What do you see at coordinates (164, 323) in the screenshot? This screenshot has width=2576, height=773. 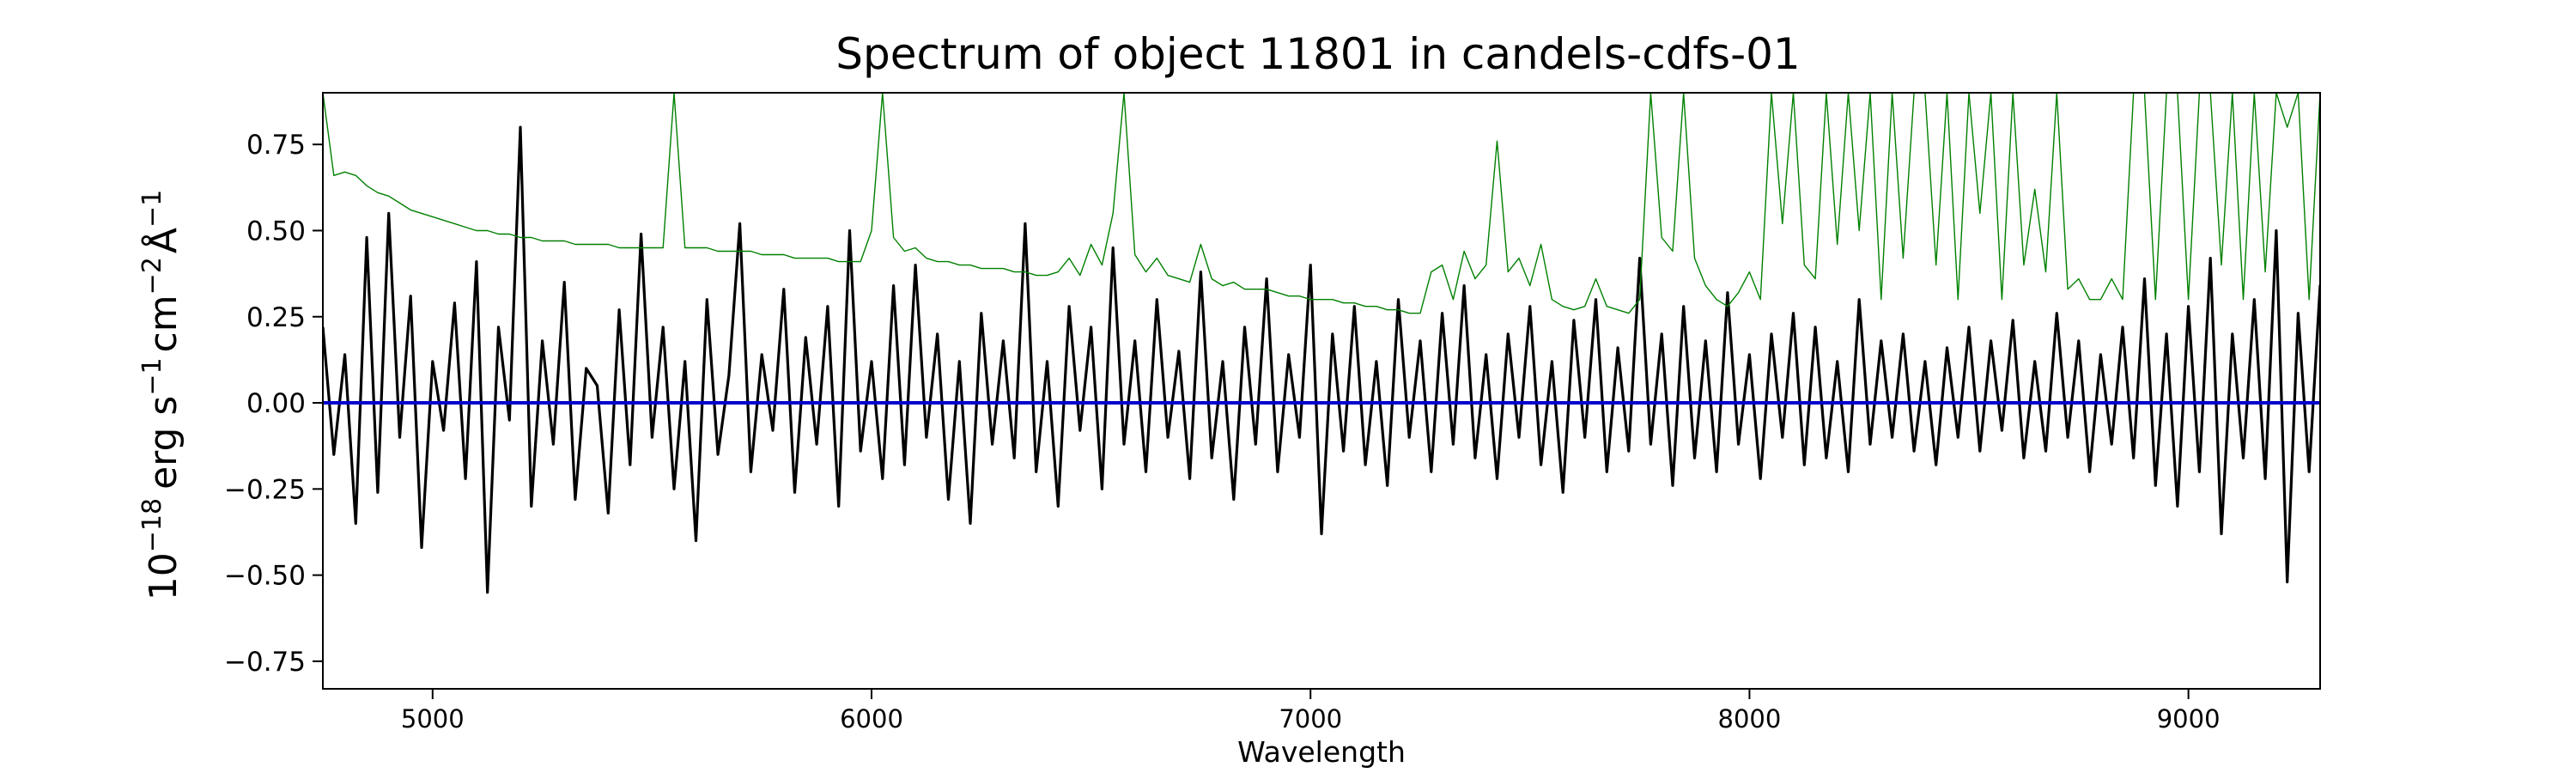 I see `y-label-cm: cm` at bounding box center [164, 323].